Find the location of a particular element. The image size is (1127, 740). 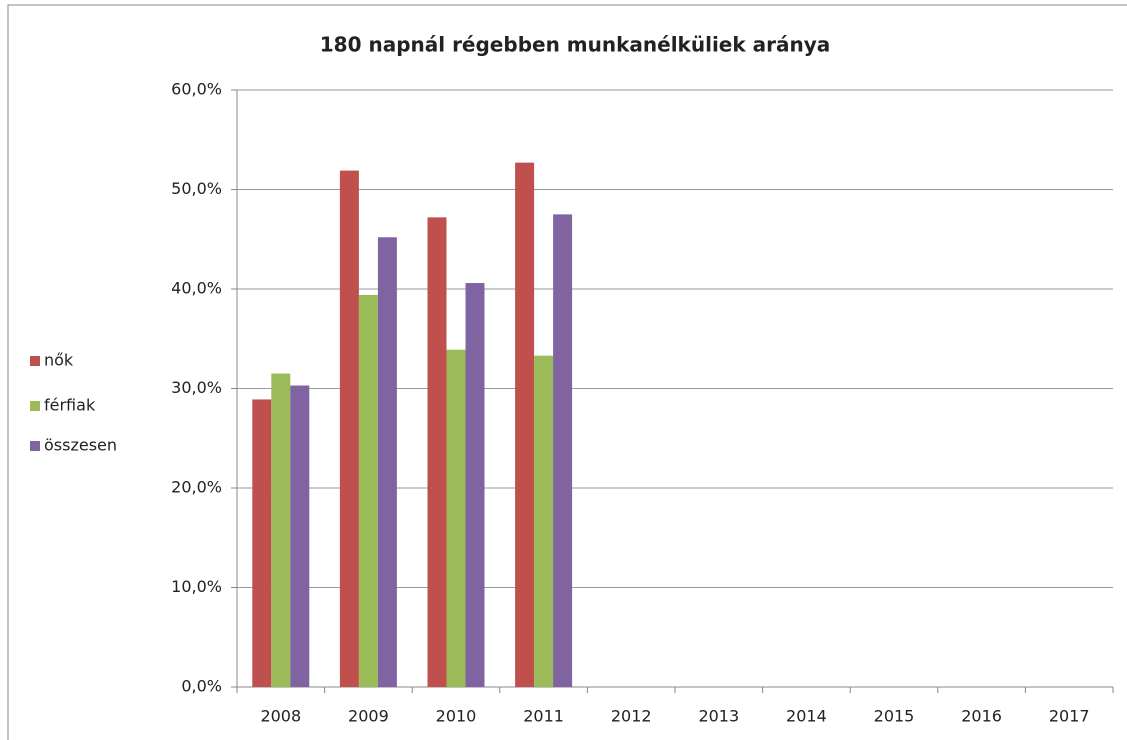

x-tick-label: 2010 is located at coordinates (456, 716).